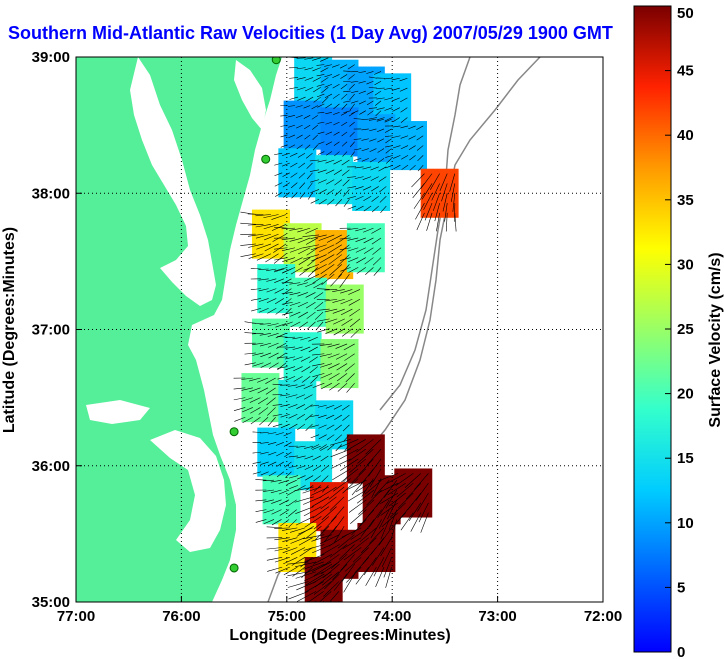 The height and width of the screenshot is (659, 724). Describe the element at coordinates (266, 159) in the screenshot. I see `station-marker` at that location.